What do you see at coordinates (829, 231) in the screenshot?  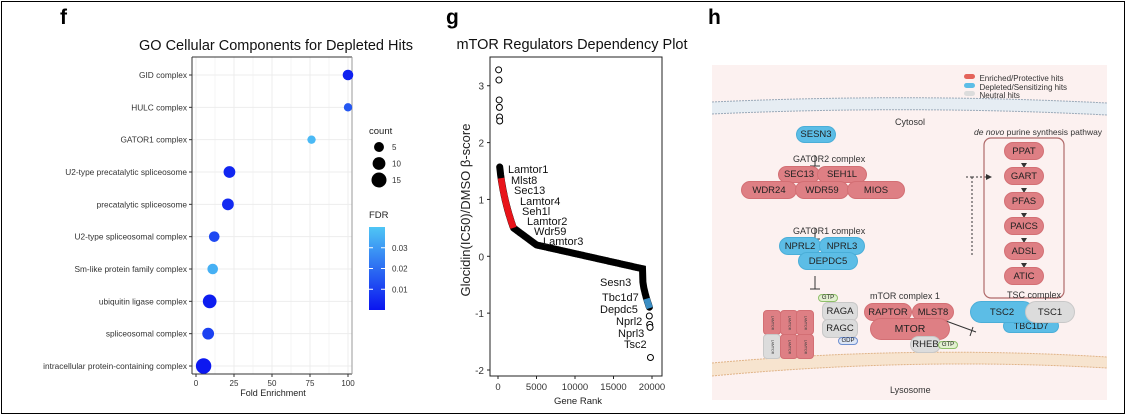 I see `gator1-label: GATOR1 complex` at bounding box center [829, 231].